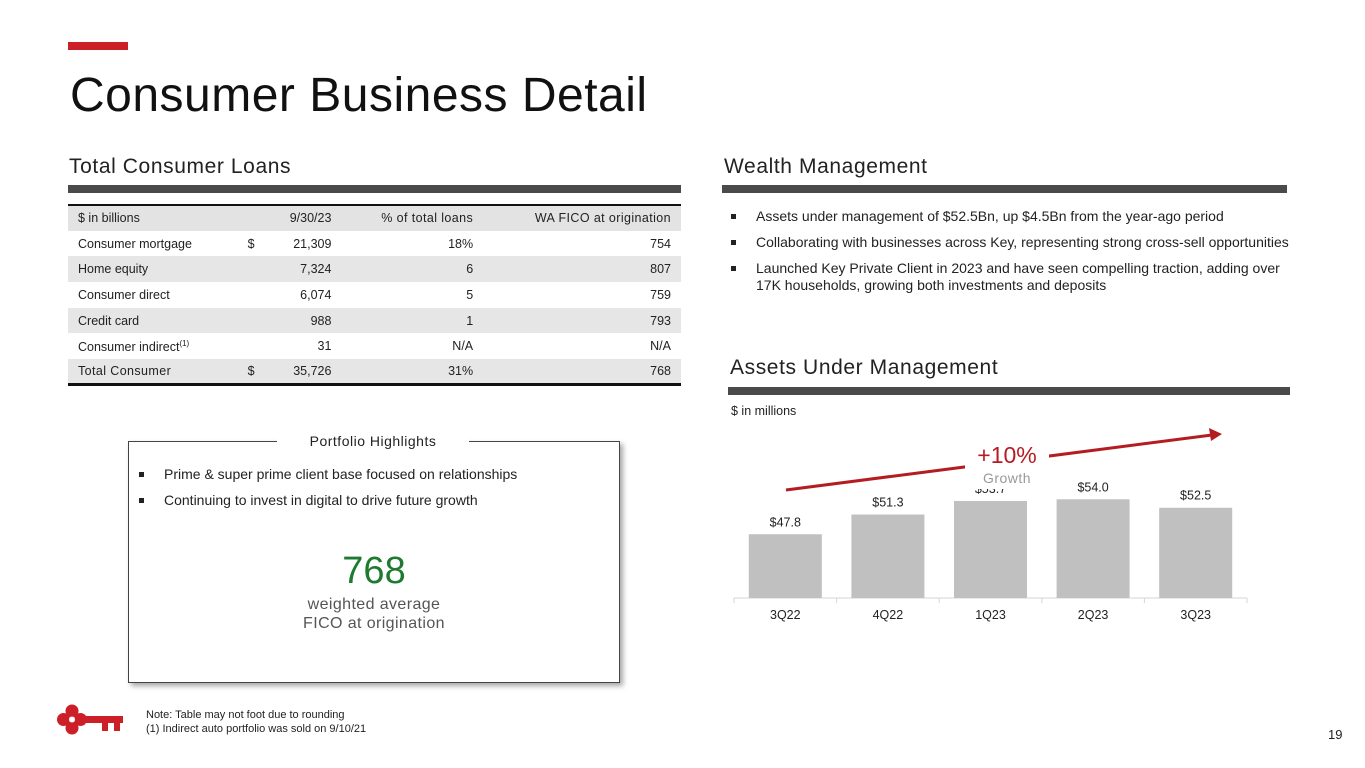 Image resolution: width=1365 pixels, height=768 pixels. Describe the element at coordinates (463, 346) in the screenshot. I see `row-pct: N/A` at that location.